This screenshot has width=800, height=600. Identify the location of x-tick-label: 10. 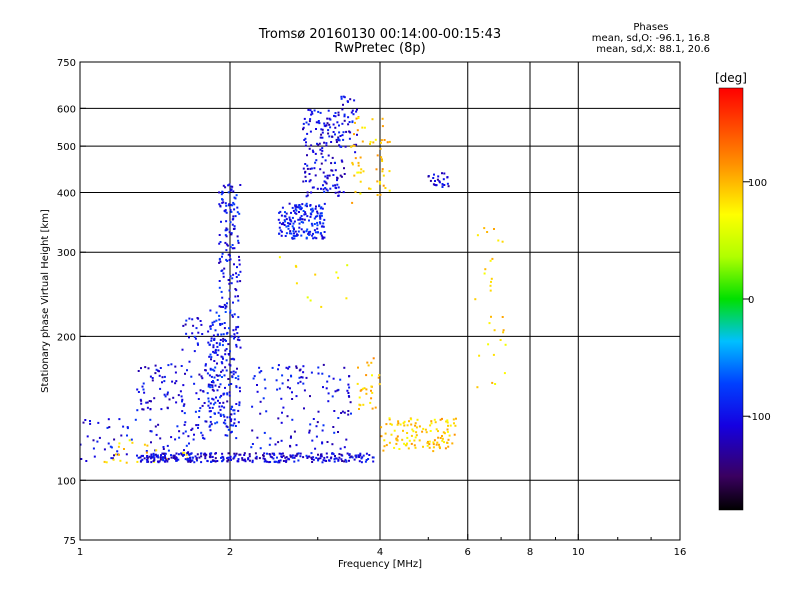
(578, 552).